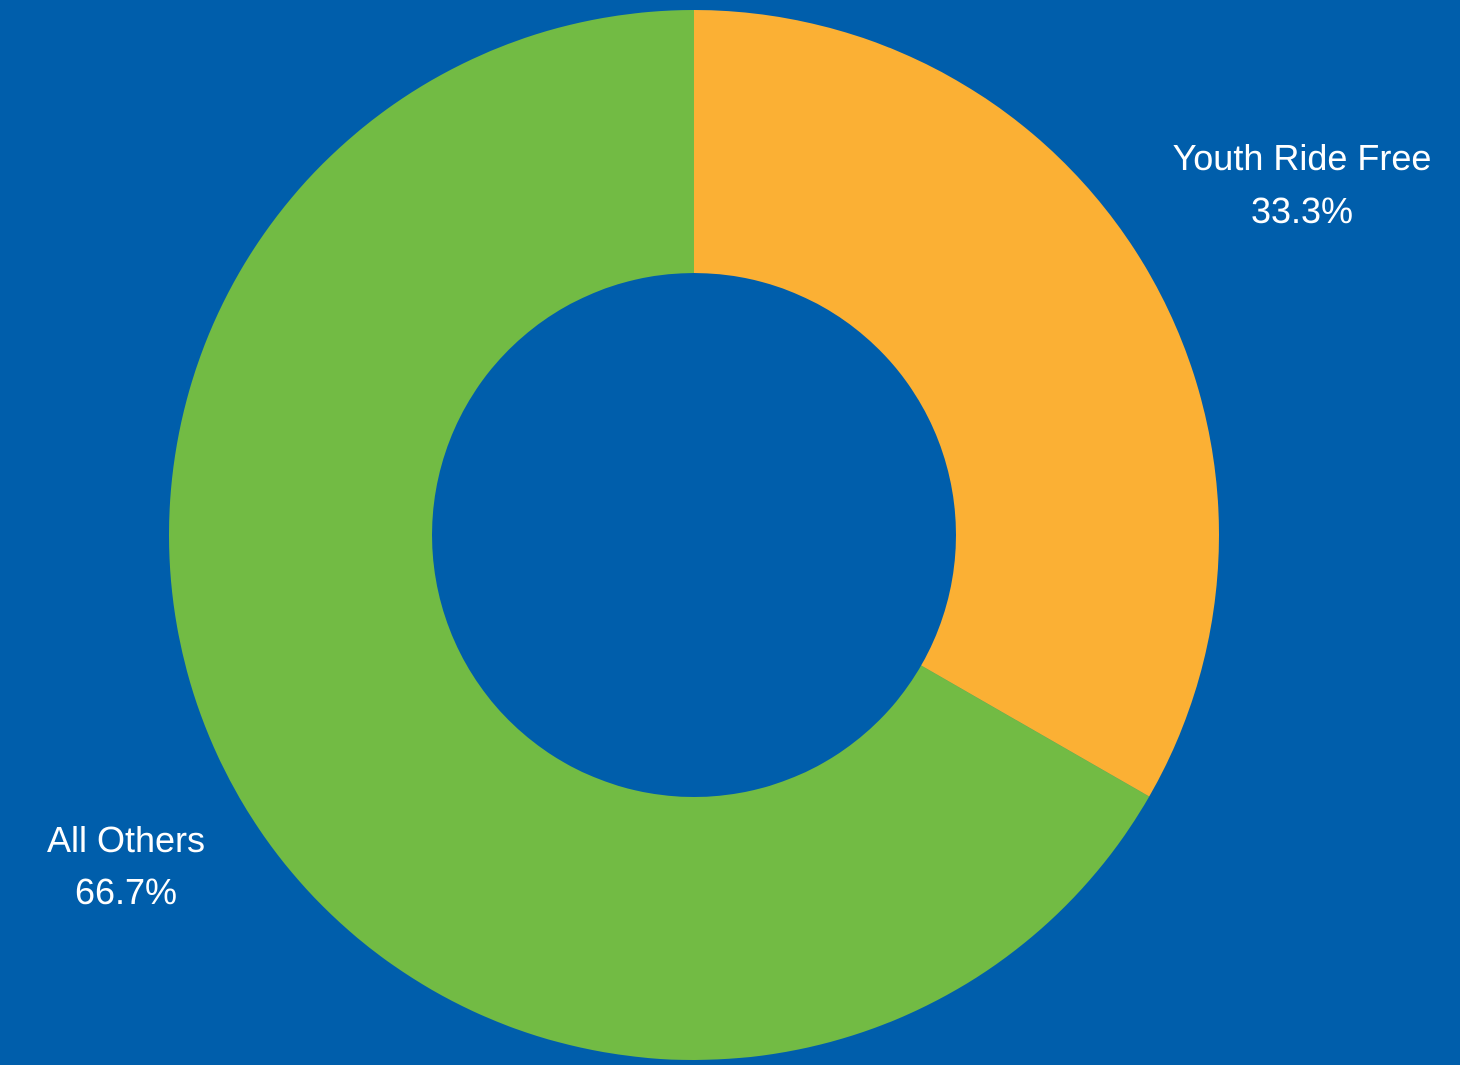 This screenshot has width=1460, height=1065. I want to click on slice-label-value: 33.3%, so click(1302, 210).